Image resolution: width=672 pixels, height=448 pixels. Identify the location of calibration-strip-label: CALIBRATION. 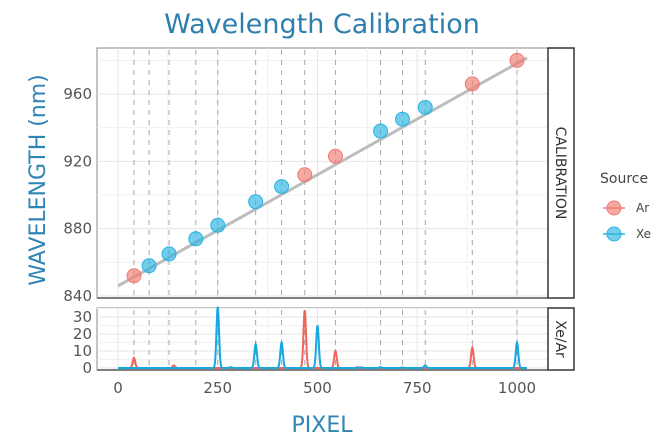
(560, 173).